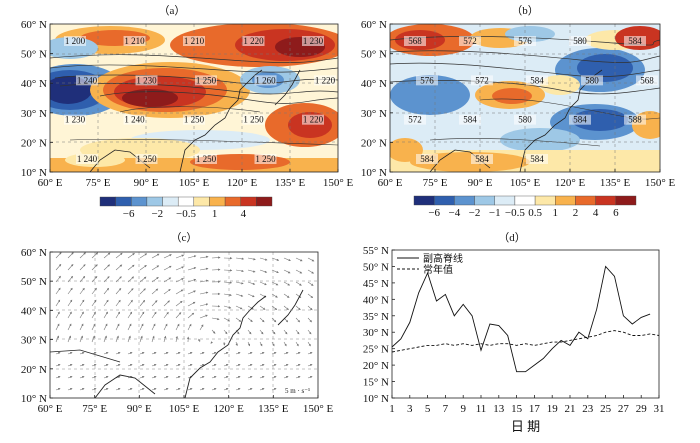  Describe the element at coordinates (184, 237) in the screenshot. I see `panel-c-label: （c）` at that location.